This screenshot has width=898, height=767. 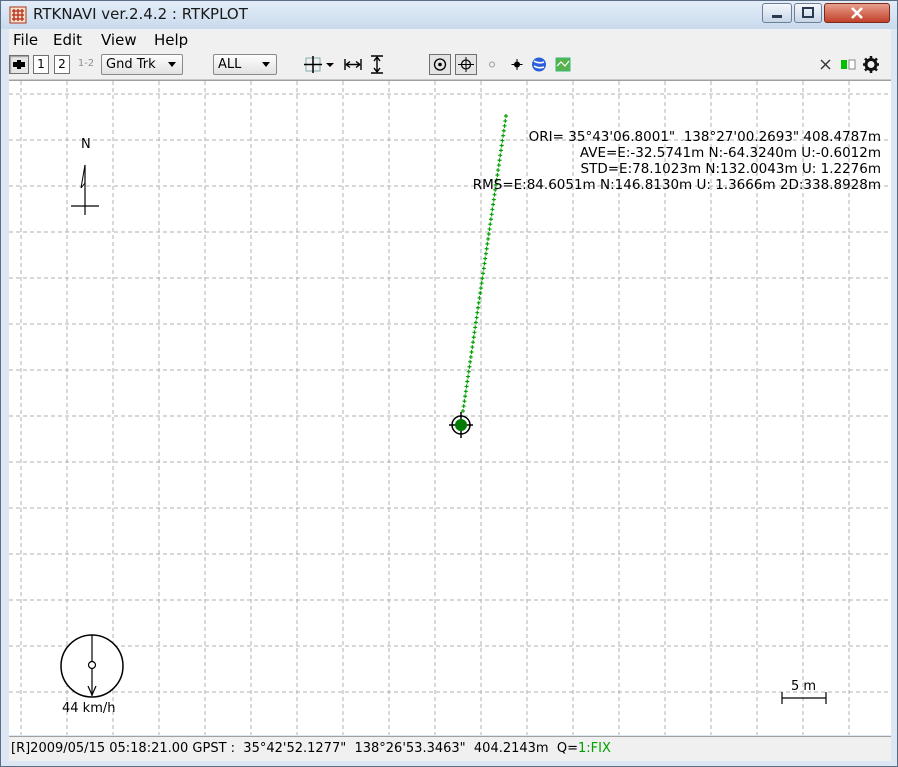 I want to click on minimize-icon, so click(x=777, y=16).